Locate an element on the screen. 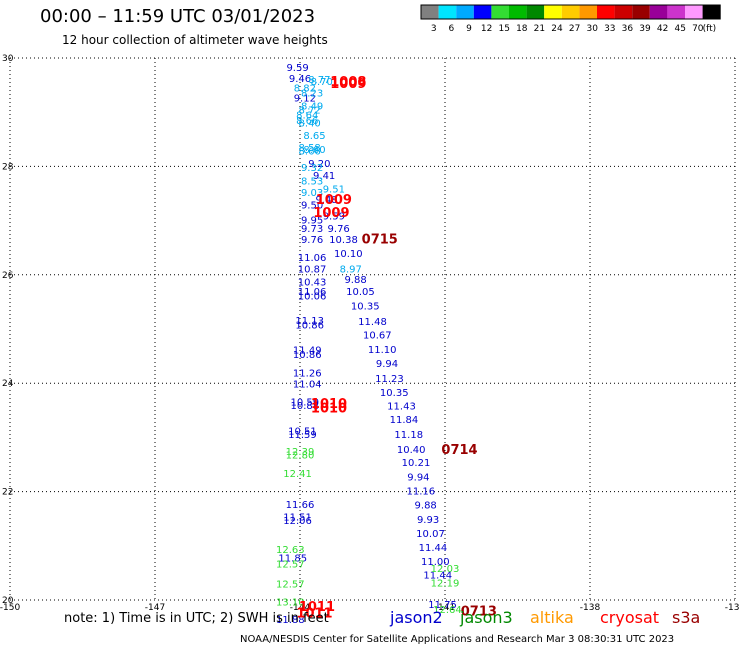  wave-height-label: 12.41 is located at coordinates (297, 474).